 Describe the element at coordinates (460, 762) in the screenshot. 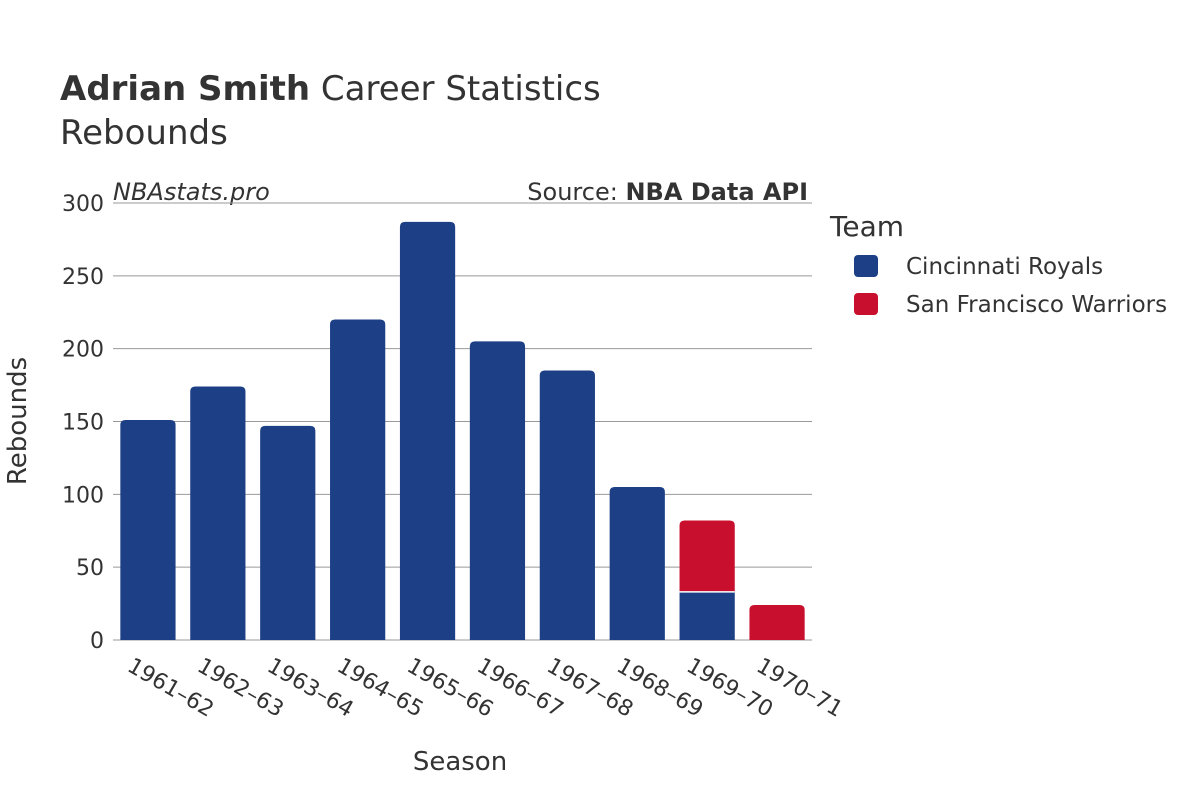

I see `x-axis-label: Season` at that location.